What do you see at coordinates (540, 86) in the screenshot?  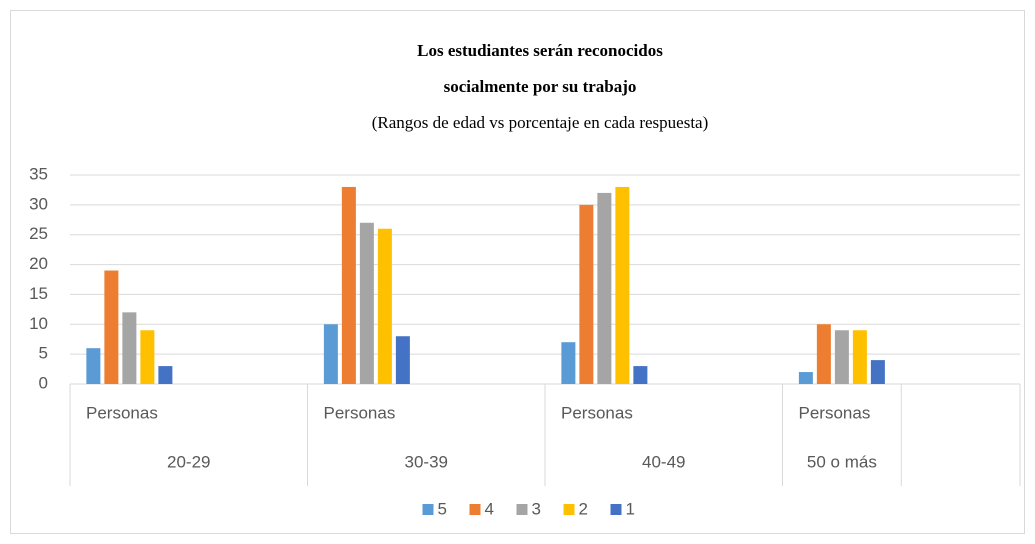 I see `chart-title: socialmente por su trabajo` at bounding box center [540, 86].